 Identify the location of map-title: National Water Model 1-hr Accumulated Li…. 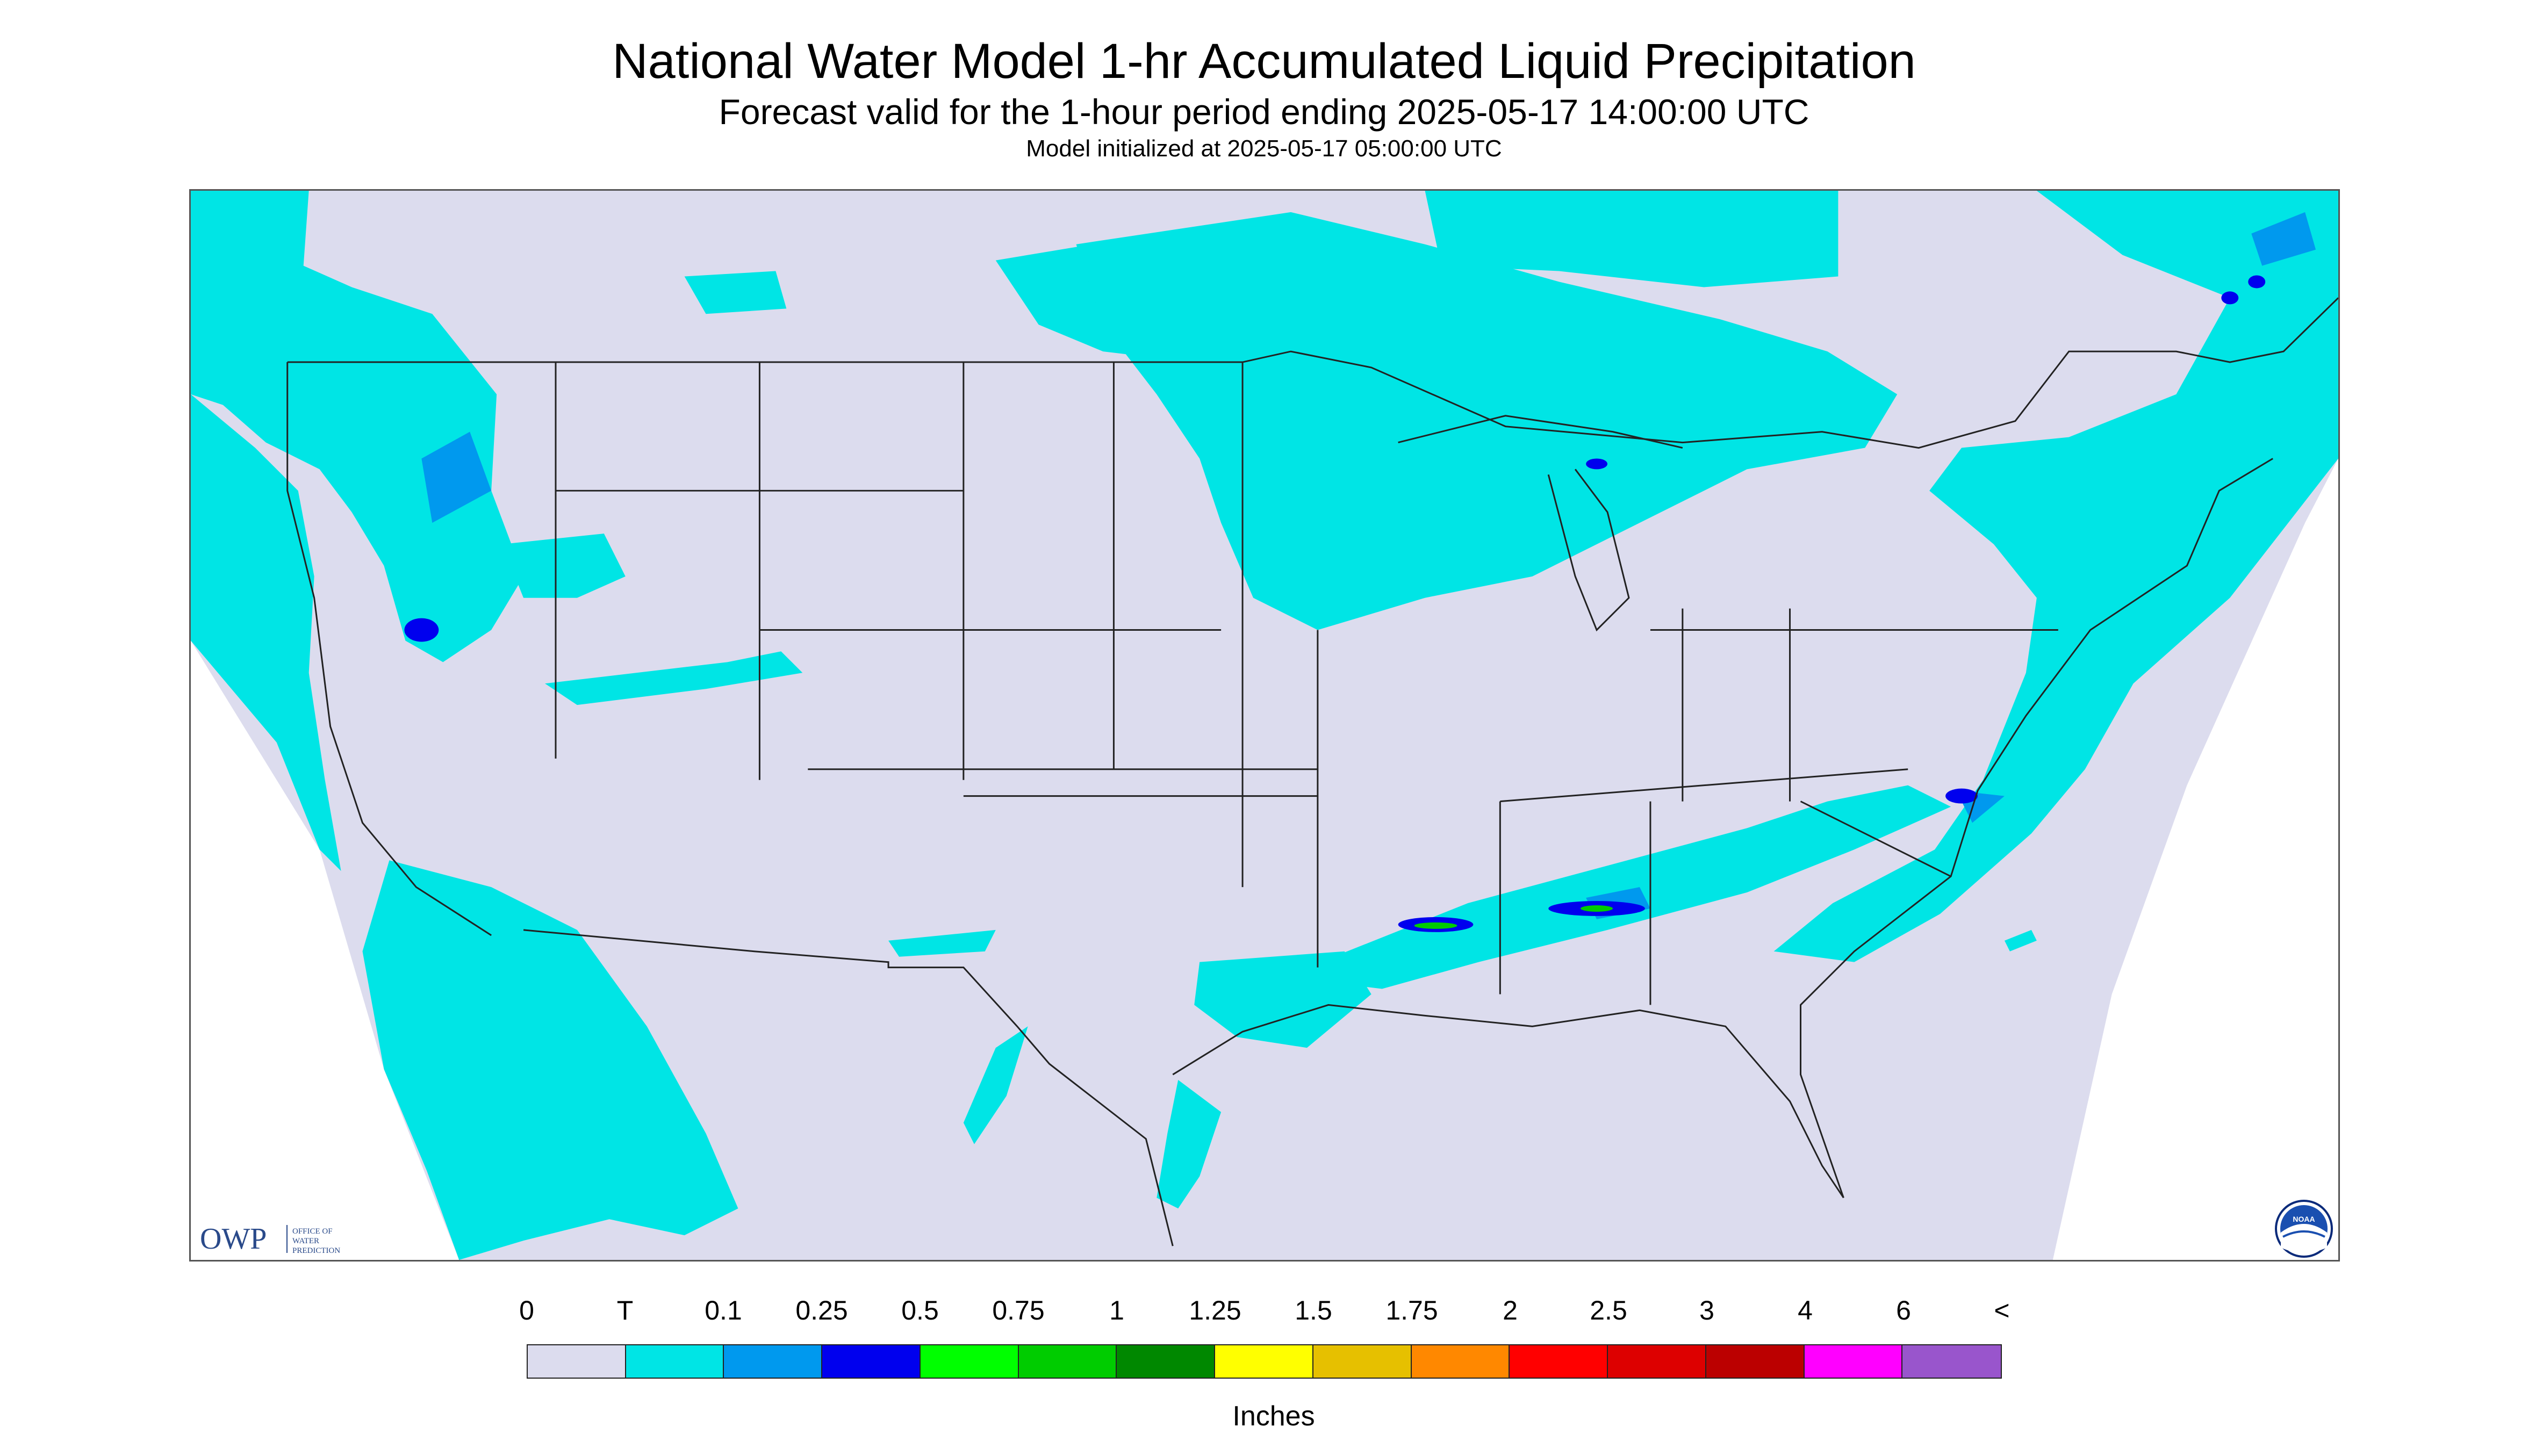
(1264, 62).